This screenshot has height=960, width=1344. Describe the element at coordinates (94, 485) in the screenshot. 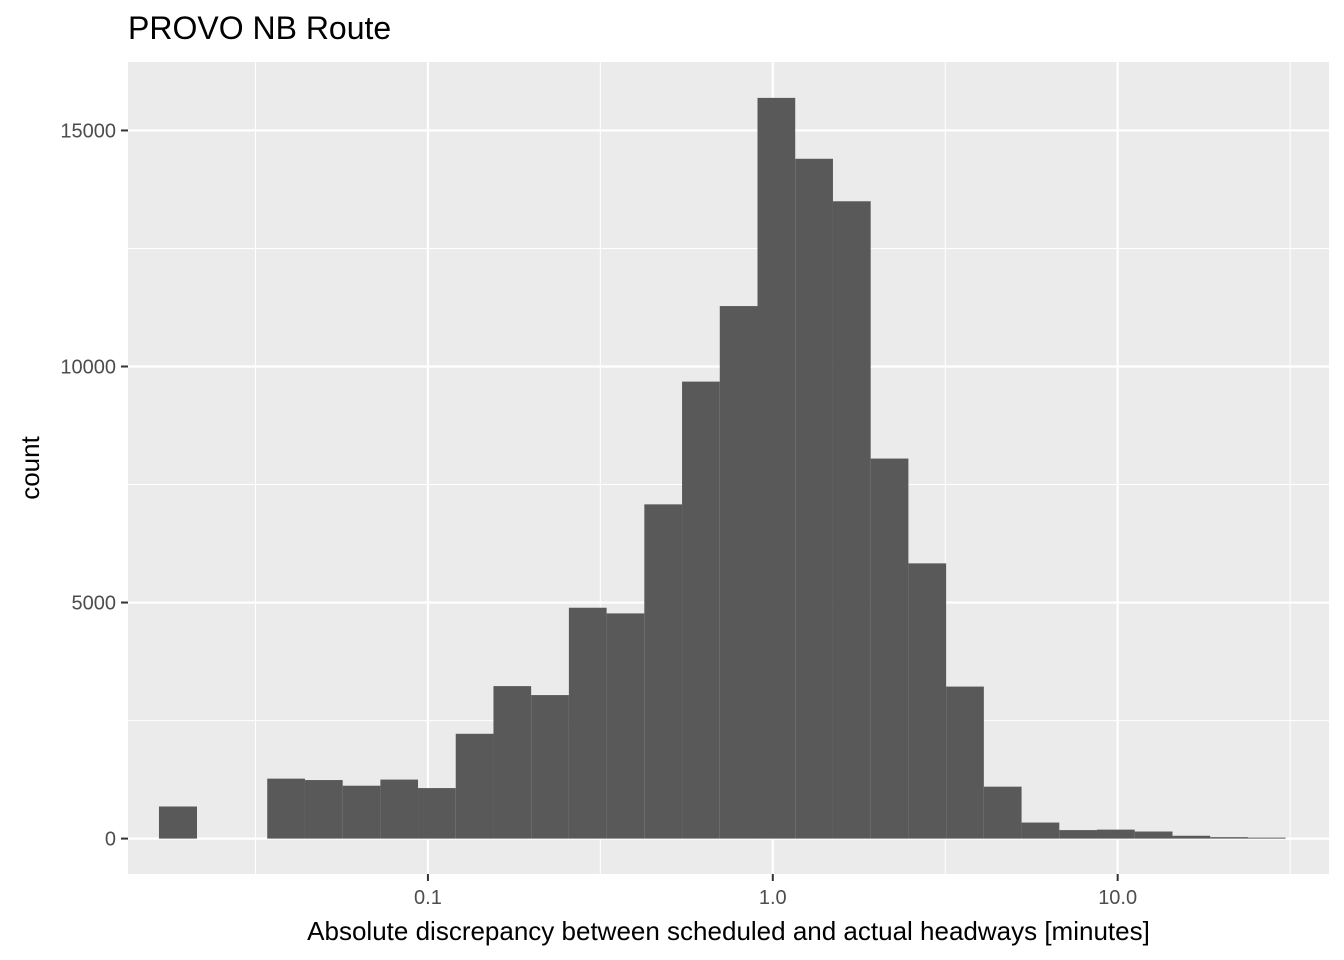

I see `y-axis: 0 5000 10000 15000` at that location.